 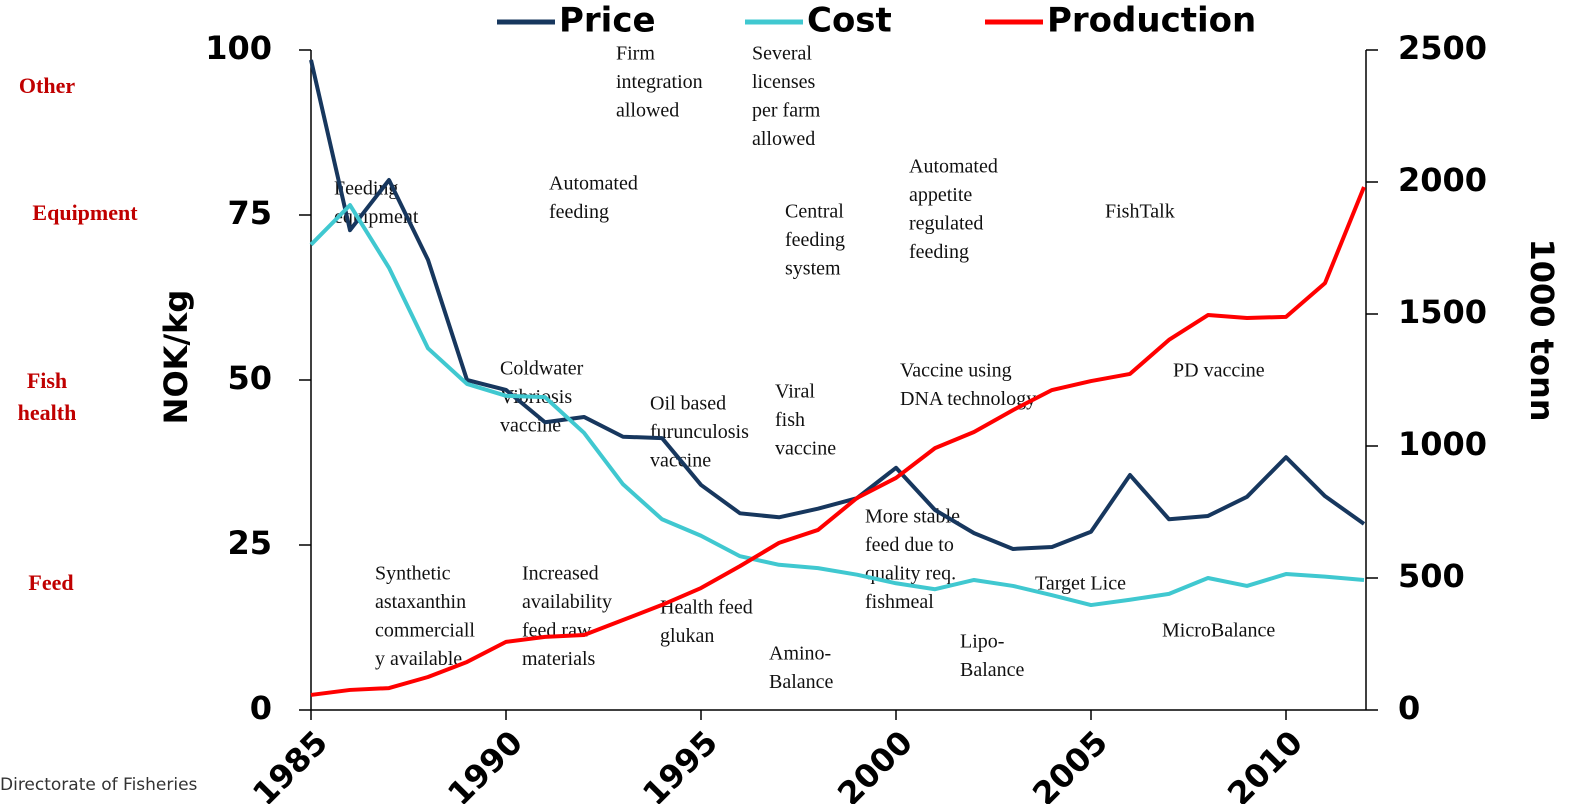 What do you see at coordinates (1409, 708) in the screenshot?
I see `y2-tick-label: 0` at bounding box center [1409, 708].